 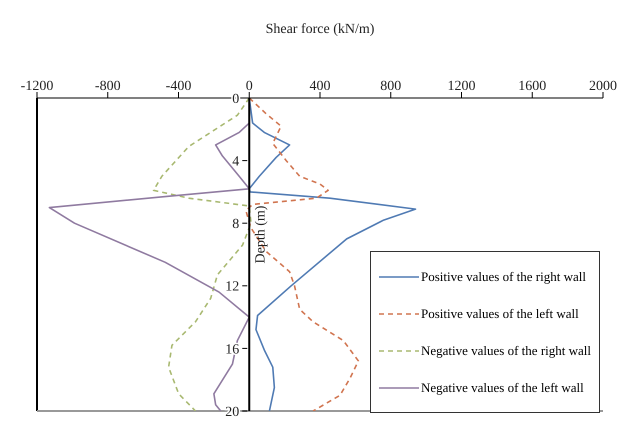 I want to click on x-tick-label: -1200, so click(x=37, y=86).